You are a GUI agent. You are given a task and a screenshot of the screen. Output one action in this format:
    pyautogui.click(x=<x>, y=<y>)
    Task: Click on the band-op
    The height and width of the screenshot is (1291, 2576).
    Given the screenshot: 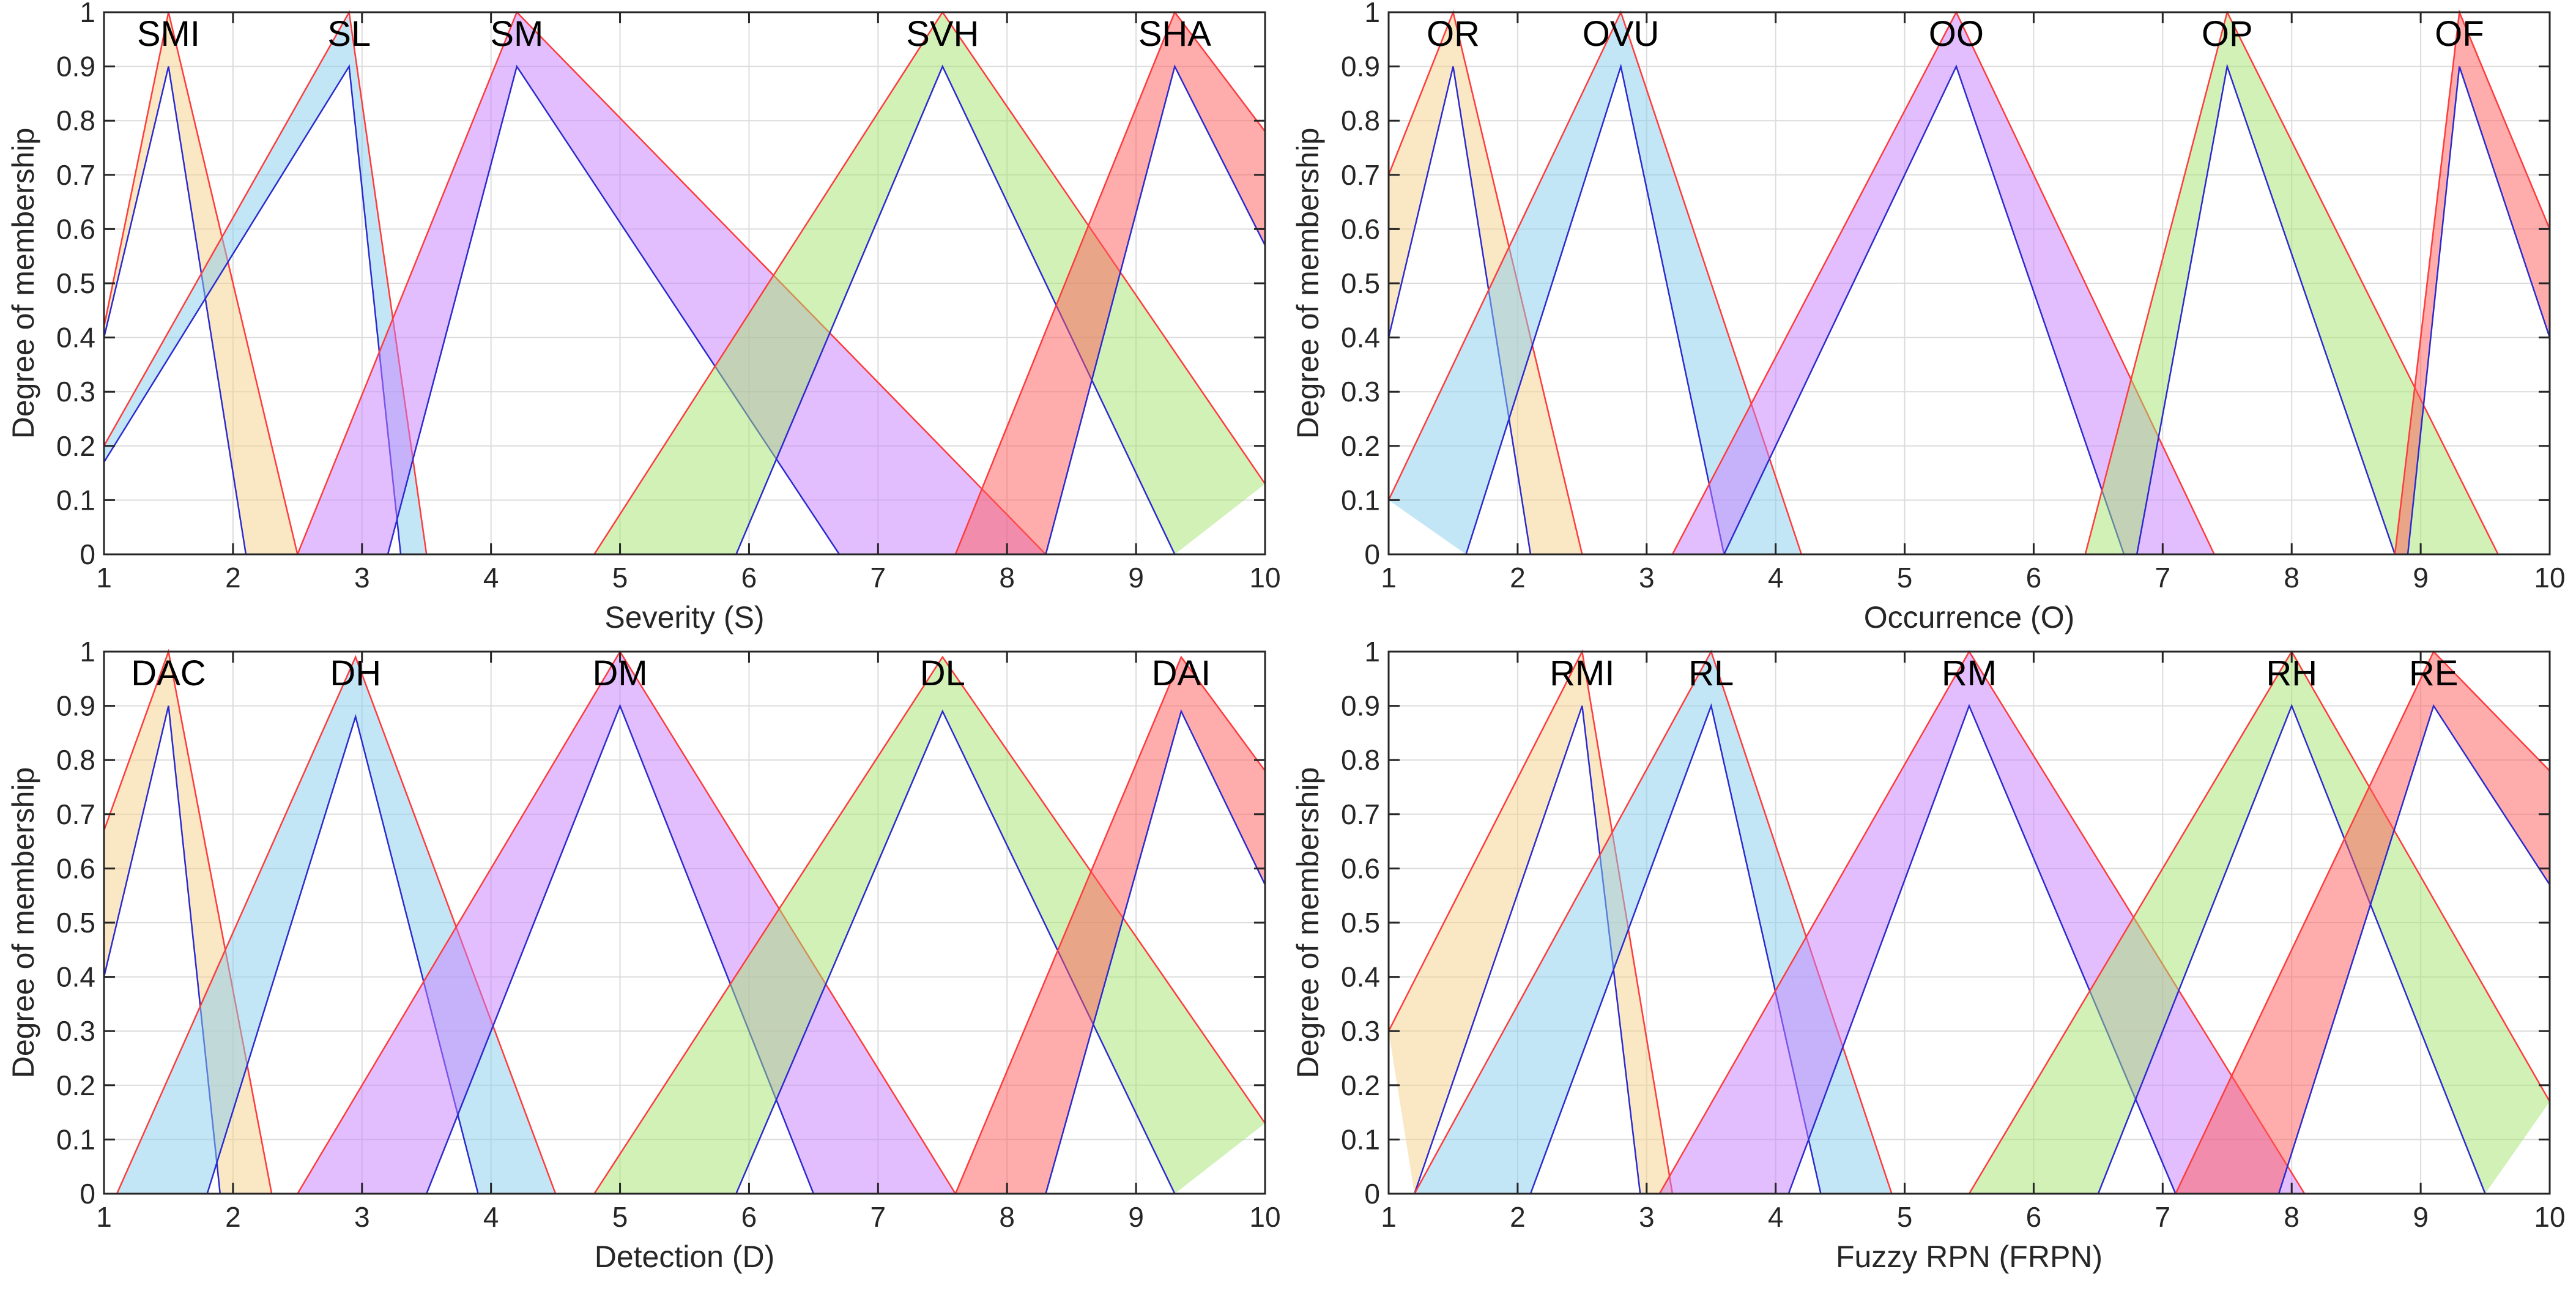 What is the action you would take?
    pyautogui.click(x=2291, y=283)
    